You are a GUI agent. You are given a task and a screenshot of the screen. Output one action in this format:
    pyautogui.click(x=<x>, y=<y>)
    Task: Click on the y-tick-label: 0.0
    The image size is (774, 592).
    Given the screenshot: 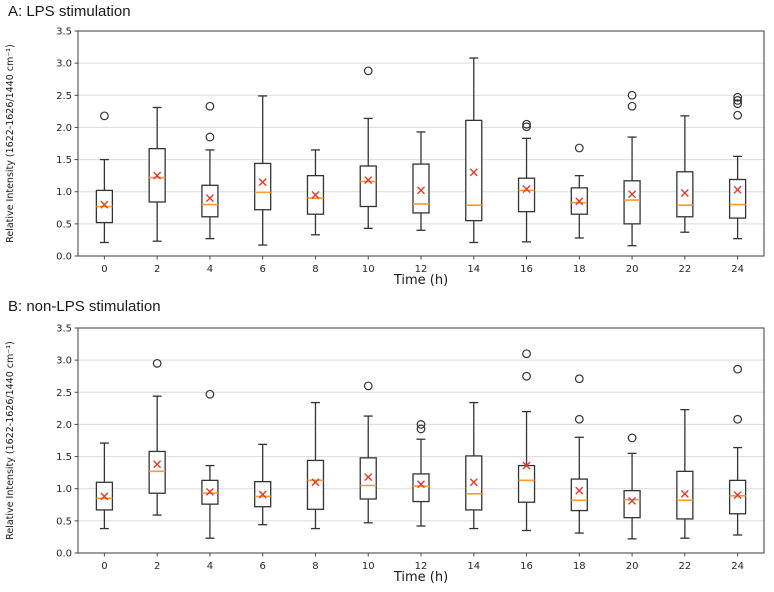 What is the action you would take?
    pyautogui.click(x=64, y=554)
    